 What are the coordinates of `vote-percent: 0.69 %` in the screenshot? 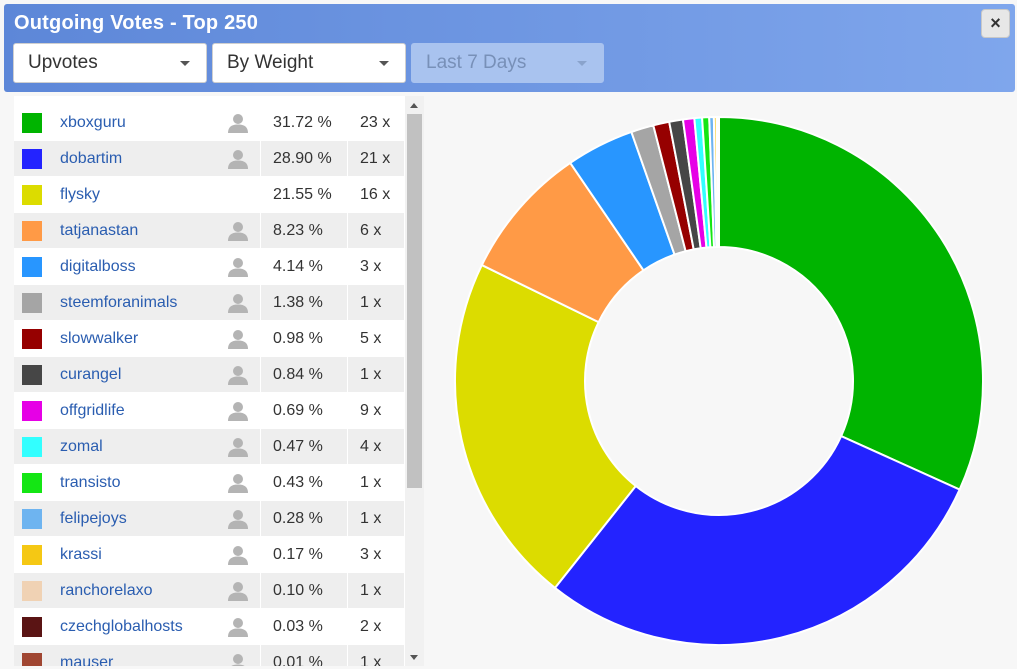 It's located at (304, 410).